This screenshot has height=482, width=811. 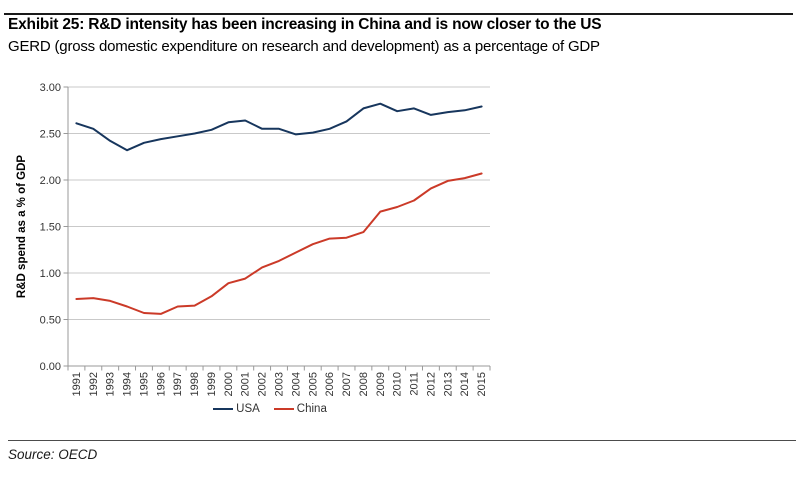 I want to click on legend-label-china: China, so click(x=311, y=409).